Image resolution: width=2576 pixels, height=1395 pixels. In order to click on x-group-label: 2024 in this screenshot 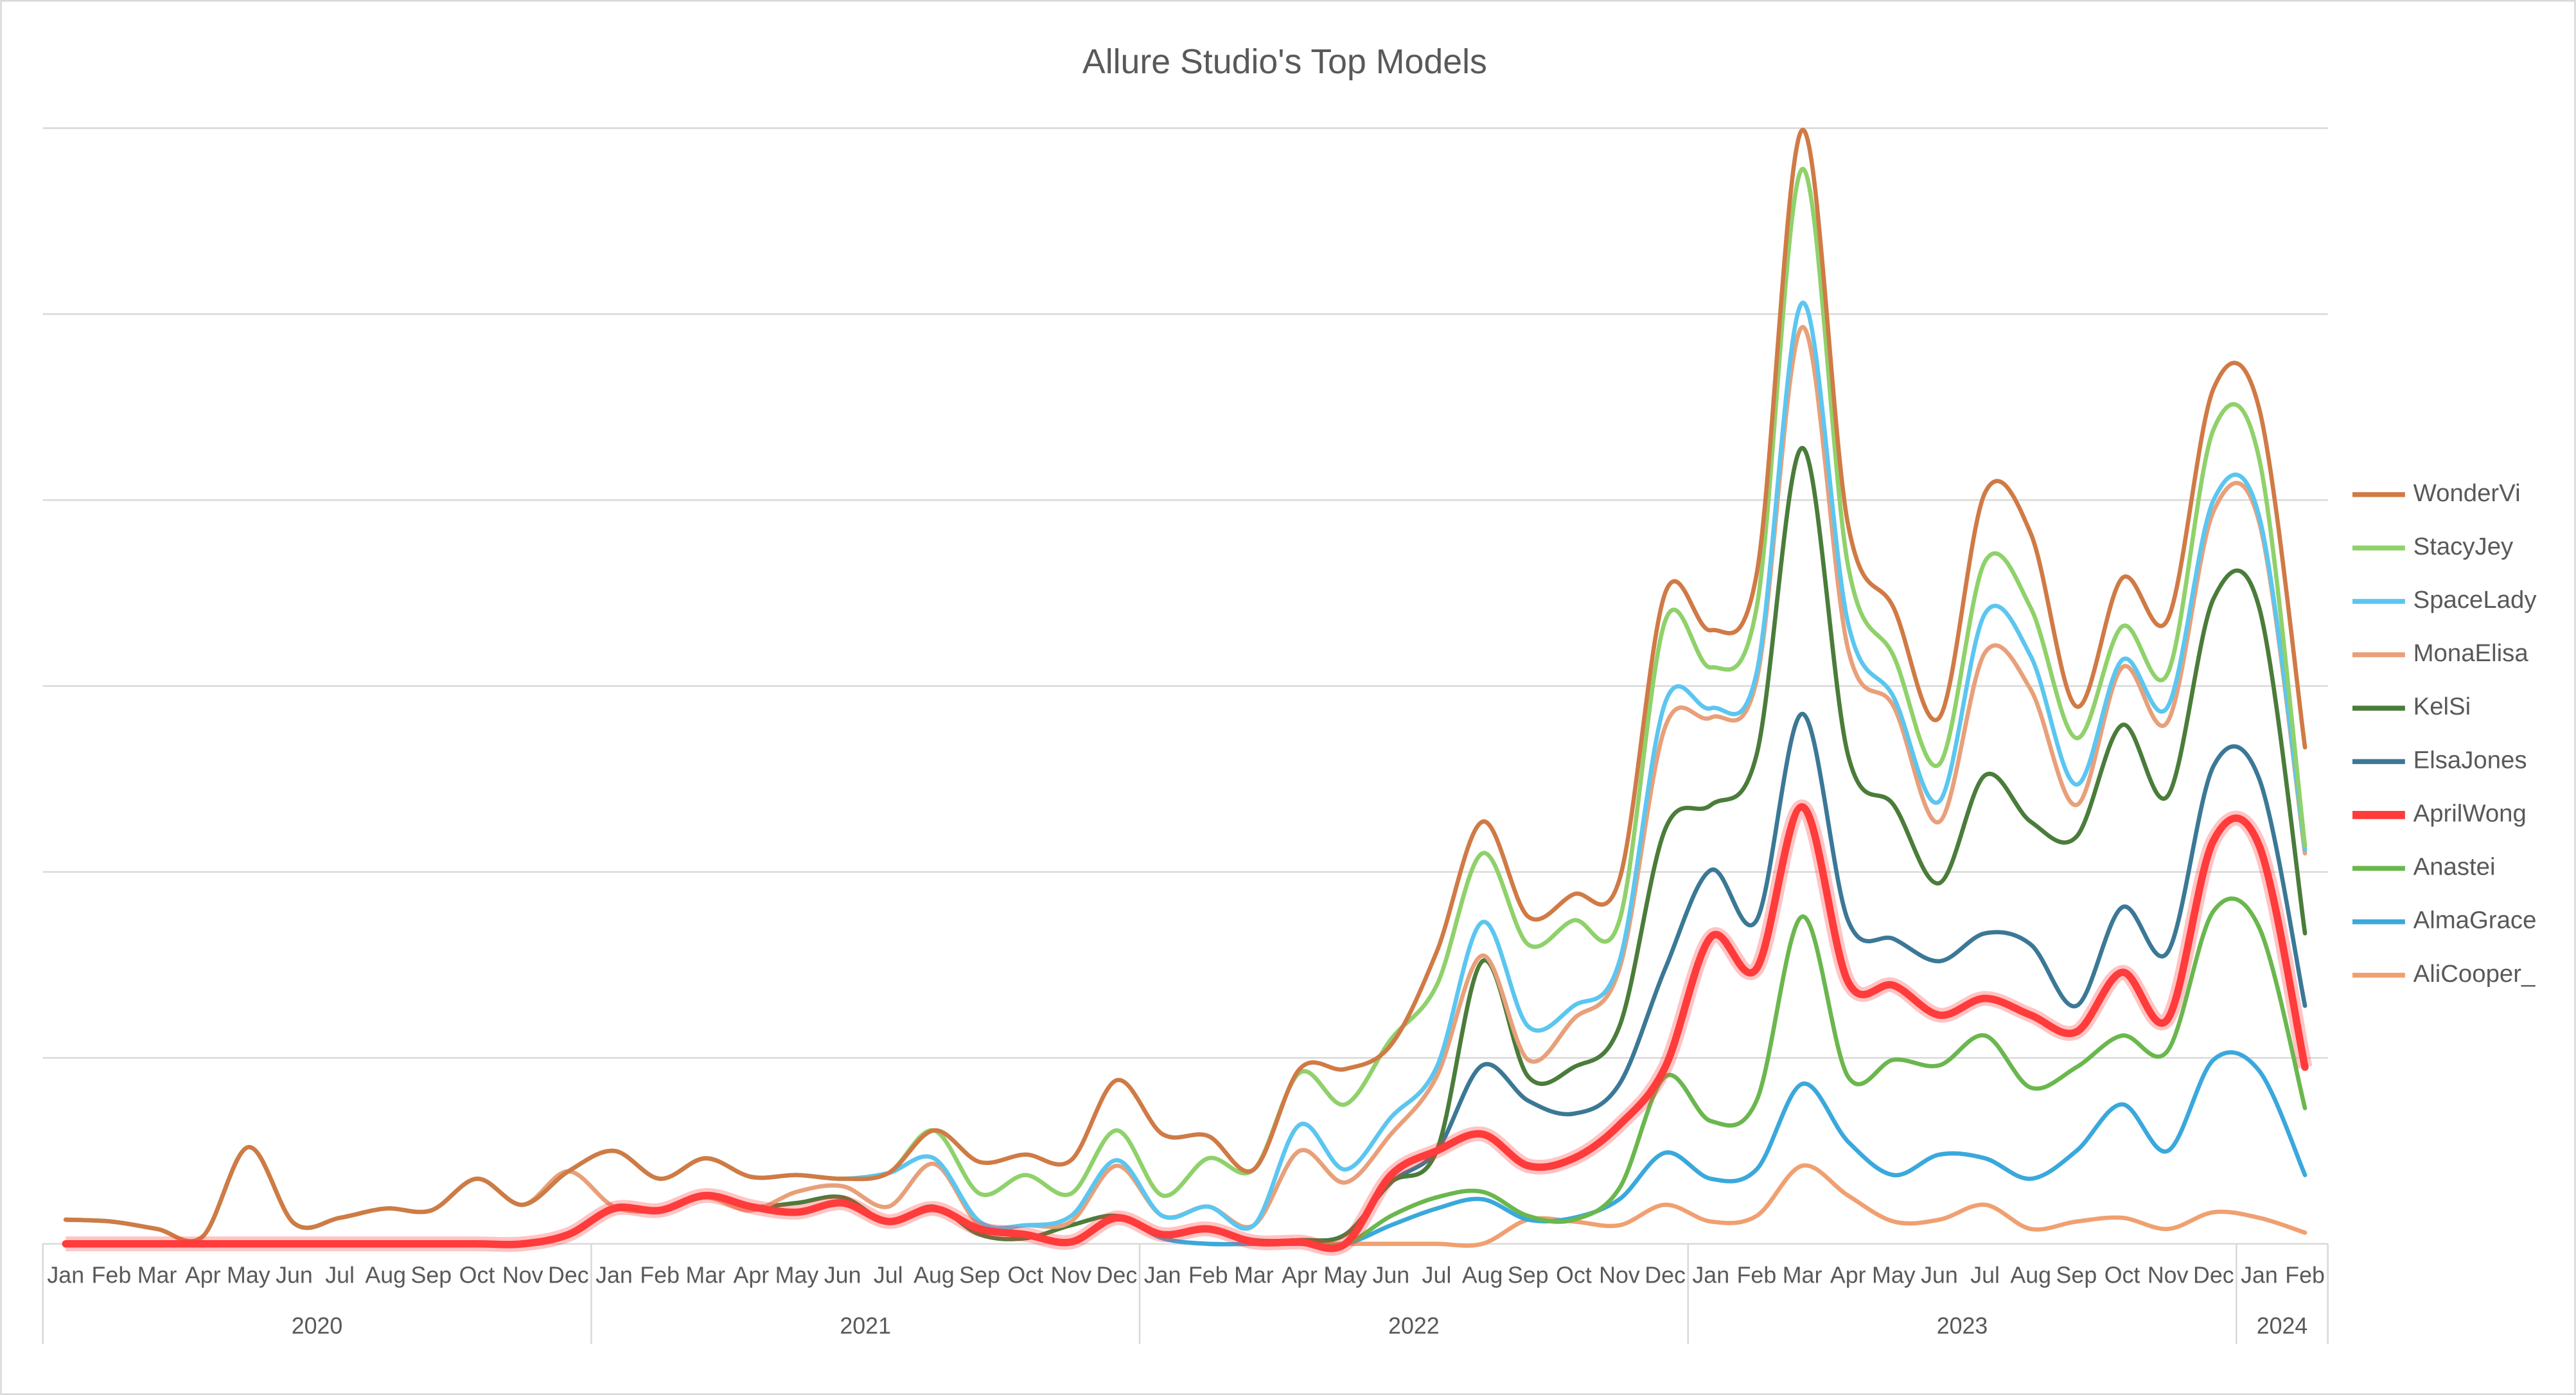, I will do `click(2282, 1326)`.